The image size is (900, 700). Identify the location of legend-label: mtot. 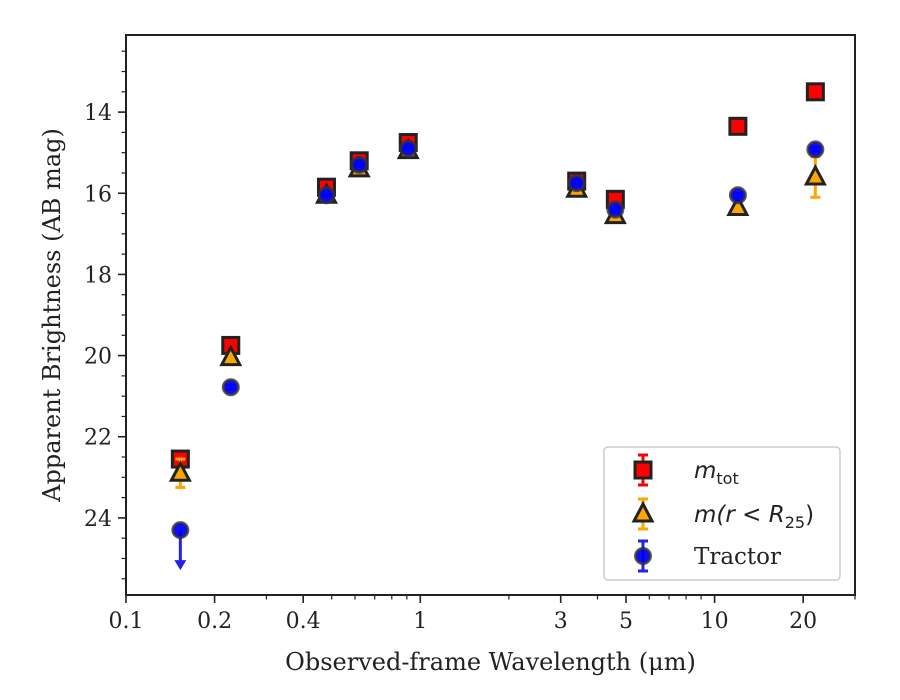
(716, 473).